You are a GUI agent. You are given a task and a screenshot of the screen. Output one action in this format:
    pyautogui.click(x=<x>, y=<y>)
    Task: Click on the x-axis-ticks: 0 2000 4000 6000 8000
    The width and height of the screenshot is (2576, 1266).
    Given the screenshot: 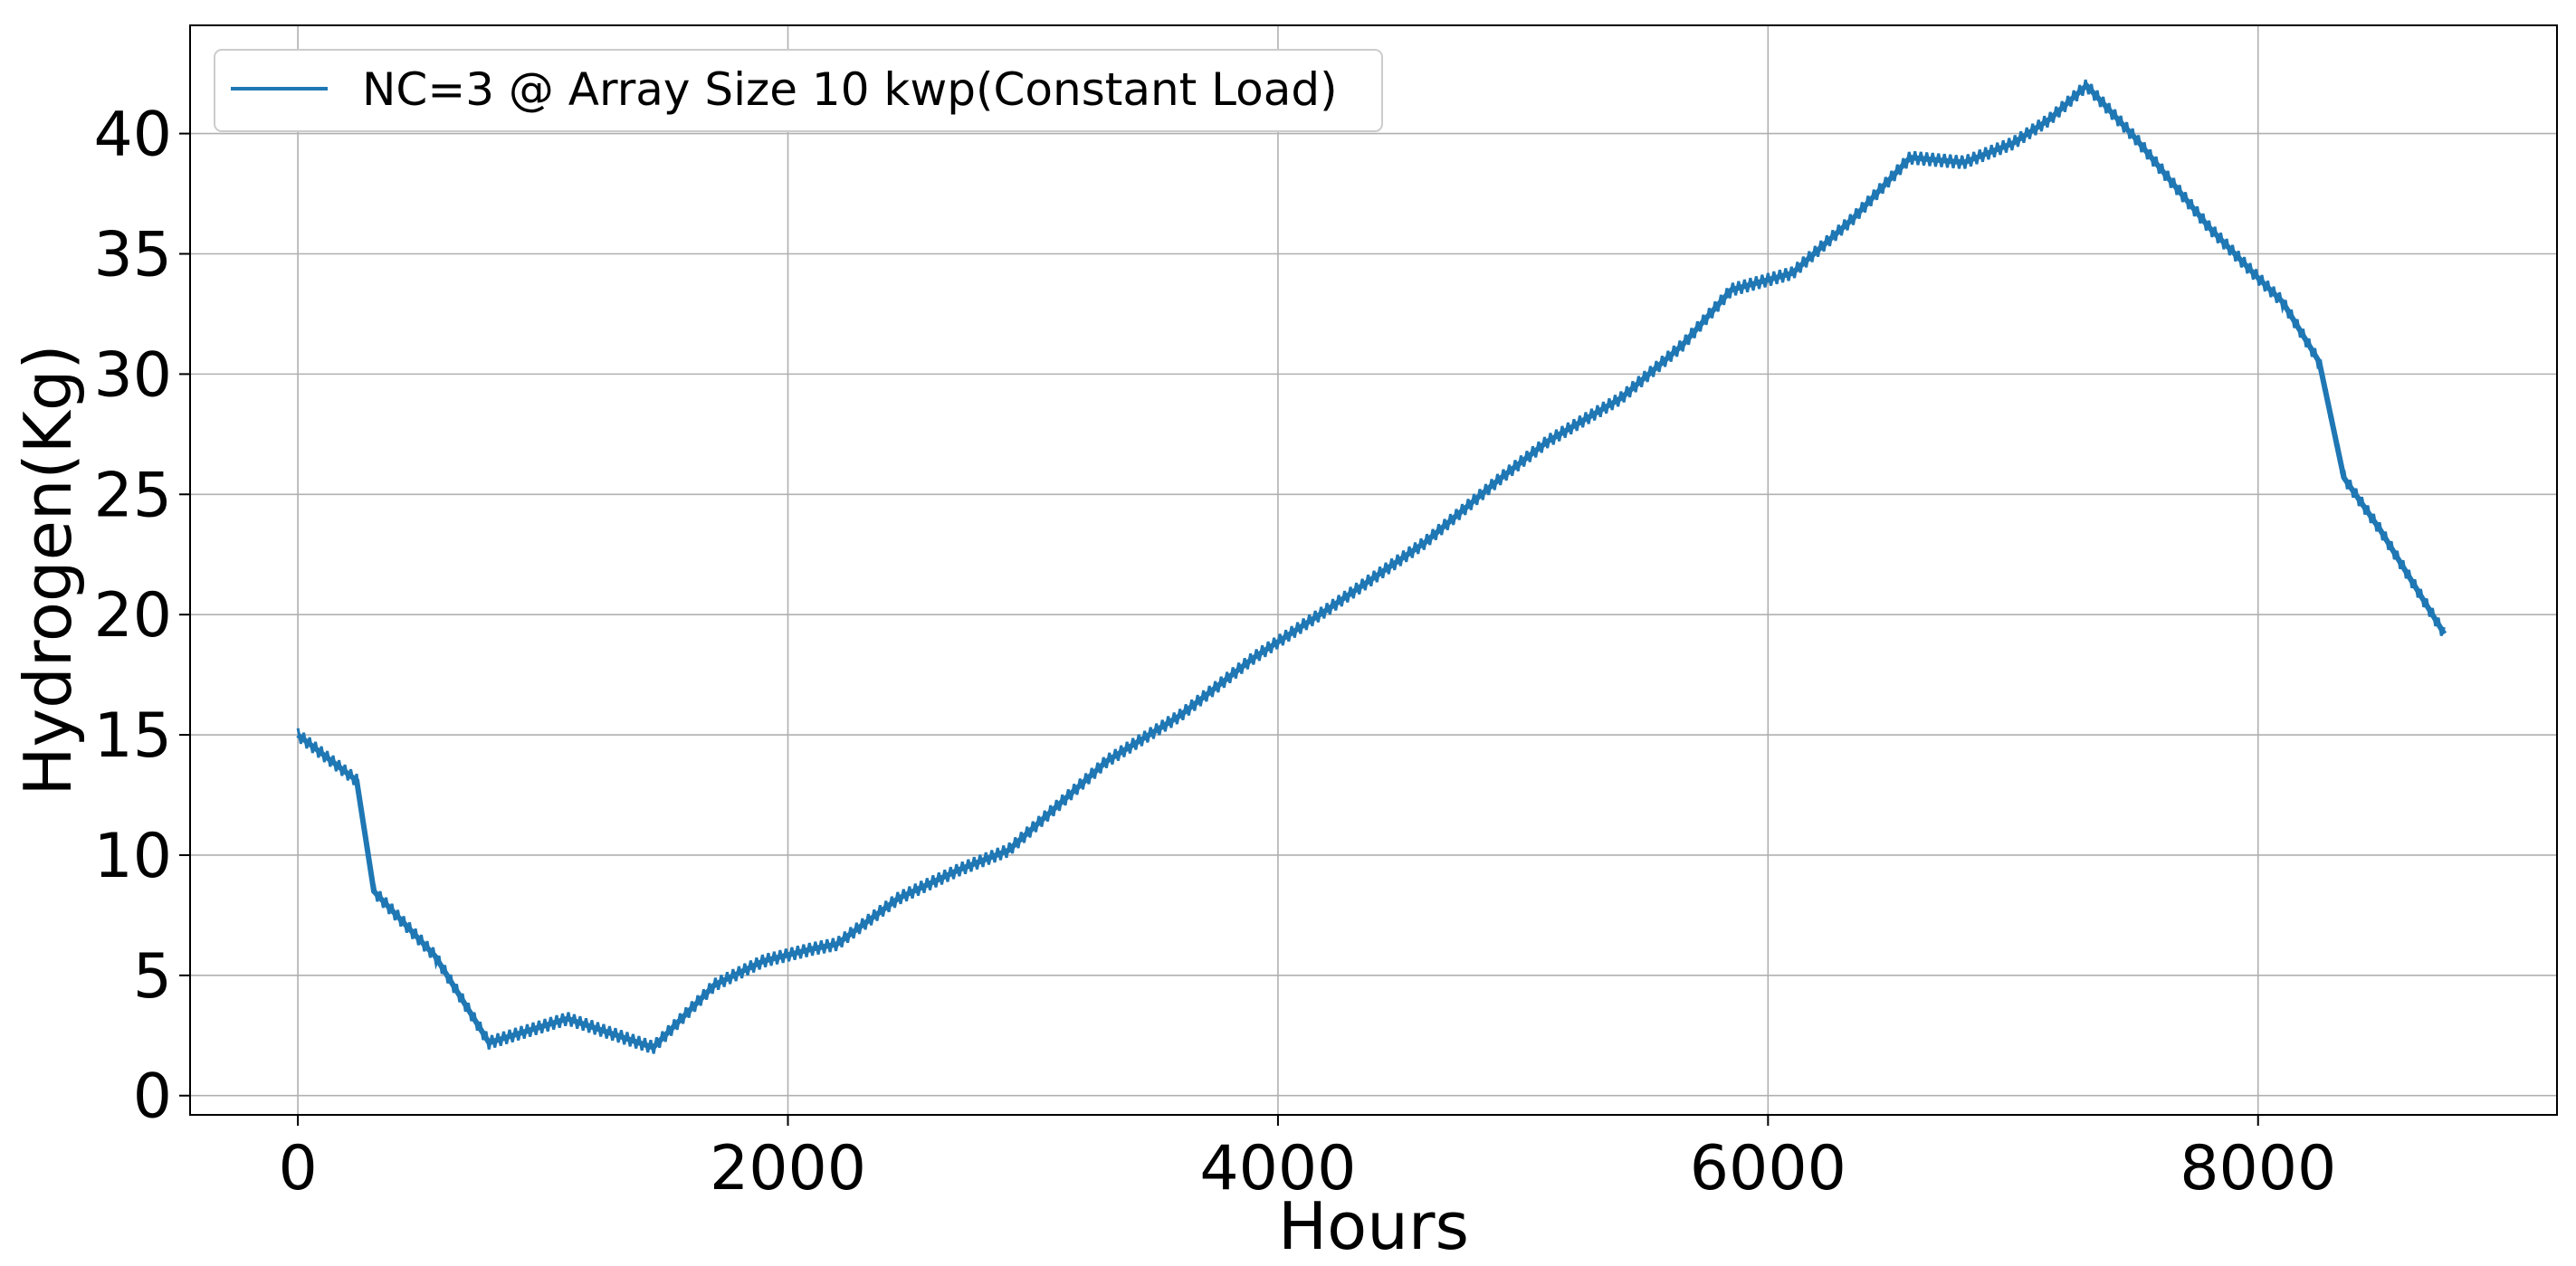 What is the action you would take?
    pyautogui.click(x=1307, y=1160)
    